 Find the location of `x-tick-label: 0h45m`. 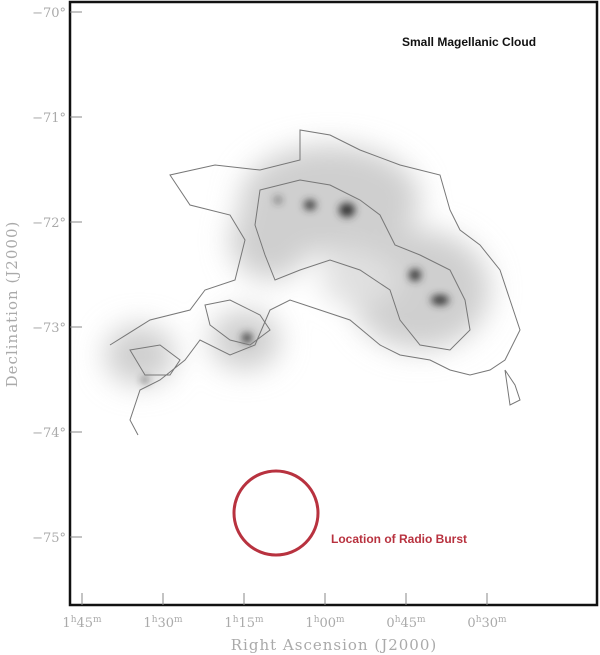

x-tick-label: 0h45m is located at coordinates (406, 623).